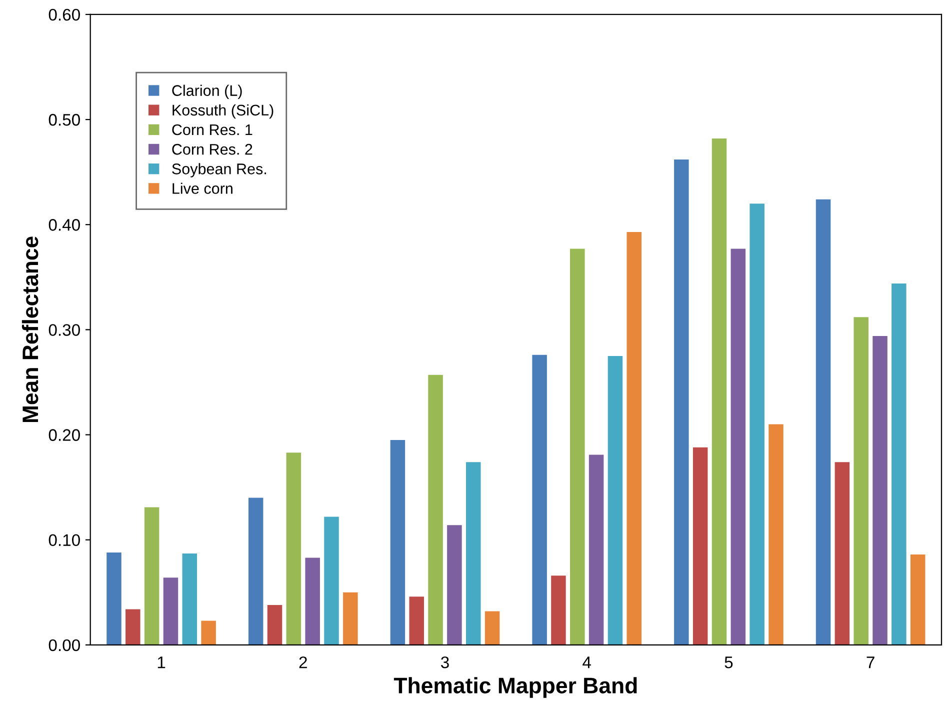  Describe the element at coordinates (515, 687) in the screenshot. I see `x-axis-title: Thematic Mapper Band` at that location.